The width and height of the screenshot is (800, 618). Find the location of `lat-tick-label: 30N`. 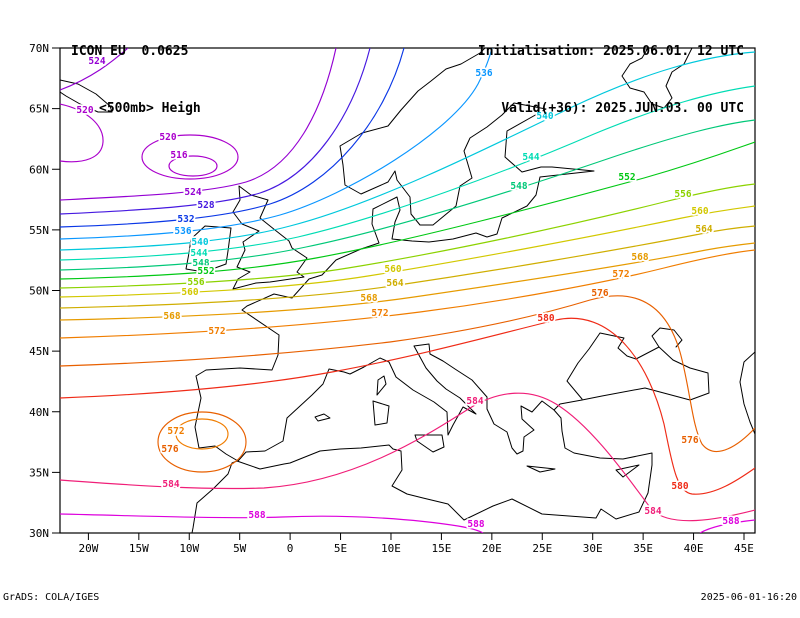

lat-tick-label: 30N is located at coordinates (39, 533).